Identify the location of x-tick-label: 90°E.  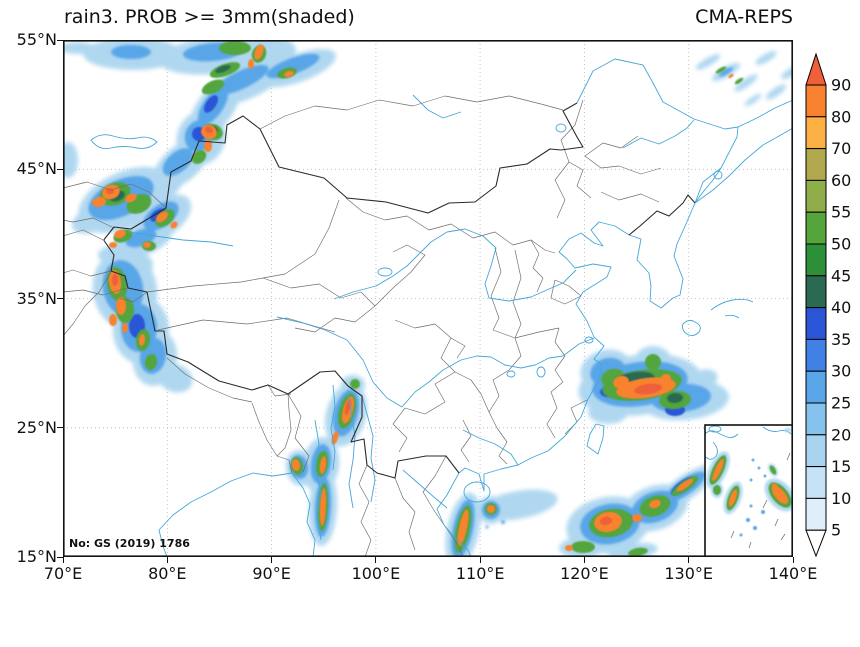
(271, 573).